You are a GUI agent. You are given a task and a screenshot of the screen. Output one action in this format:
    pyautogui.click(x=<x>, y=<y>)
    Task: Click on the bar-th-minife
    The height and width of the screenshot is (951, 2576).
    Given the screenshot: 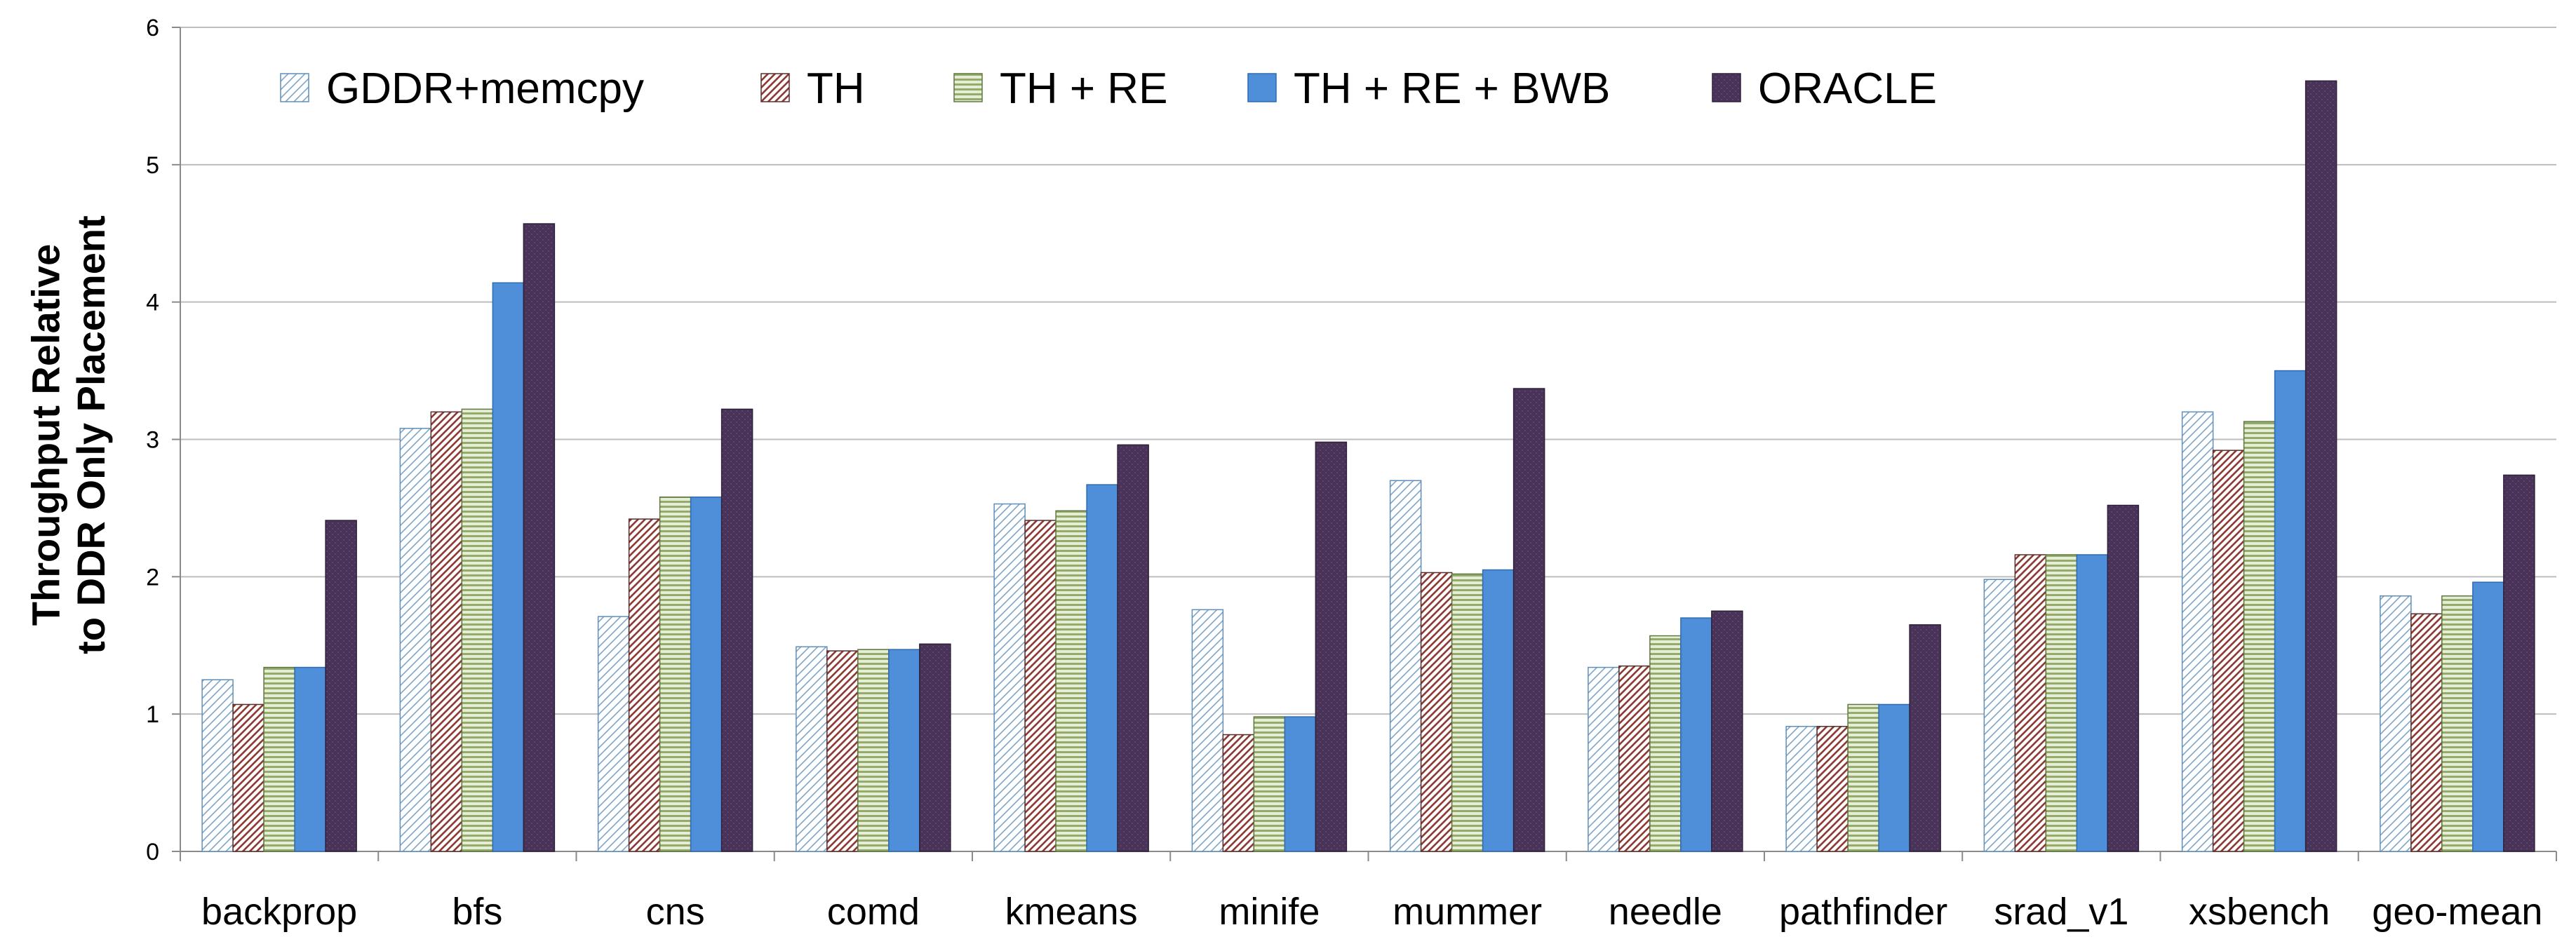 What is the action you would take?
    pyautogui.click(x=1238, y=793)
    